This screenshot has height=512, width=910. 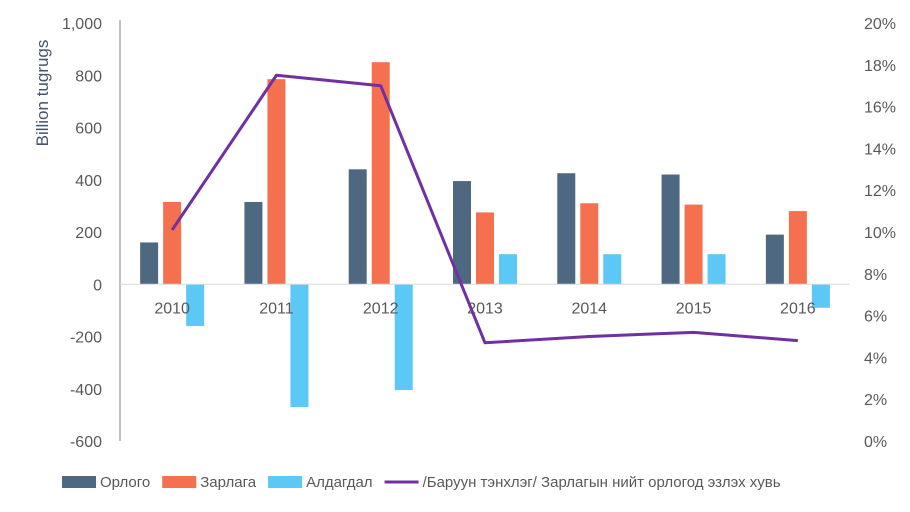 What do you see at coordinates (88, 76) in the screenshot?
I see `y-tick-label: 800` at bounding box center [88, 76].